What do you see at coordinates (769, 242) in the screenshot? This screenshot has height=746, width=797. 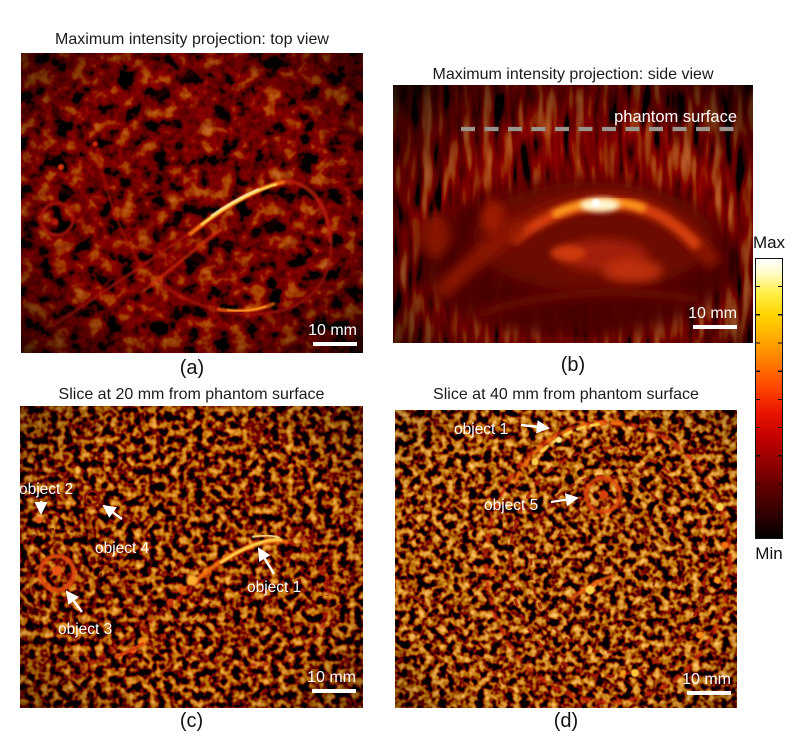 I see `colorbar-max-label: Max` at bounding box center [769, 242].